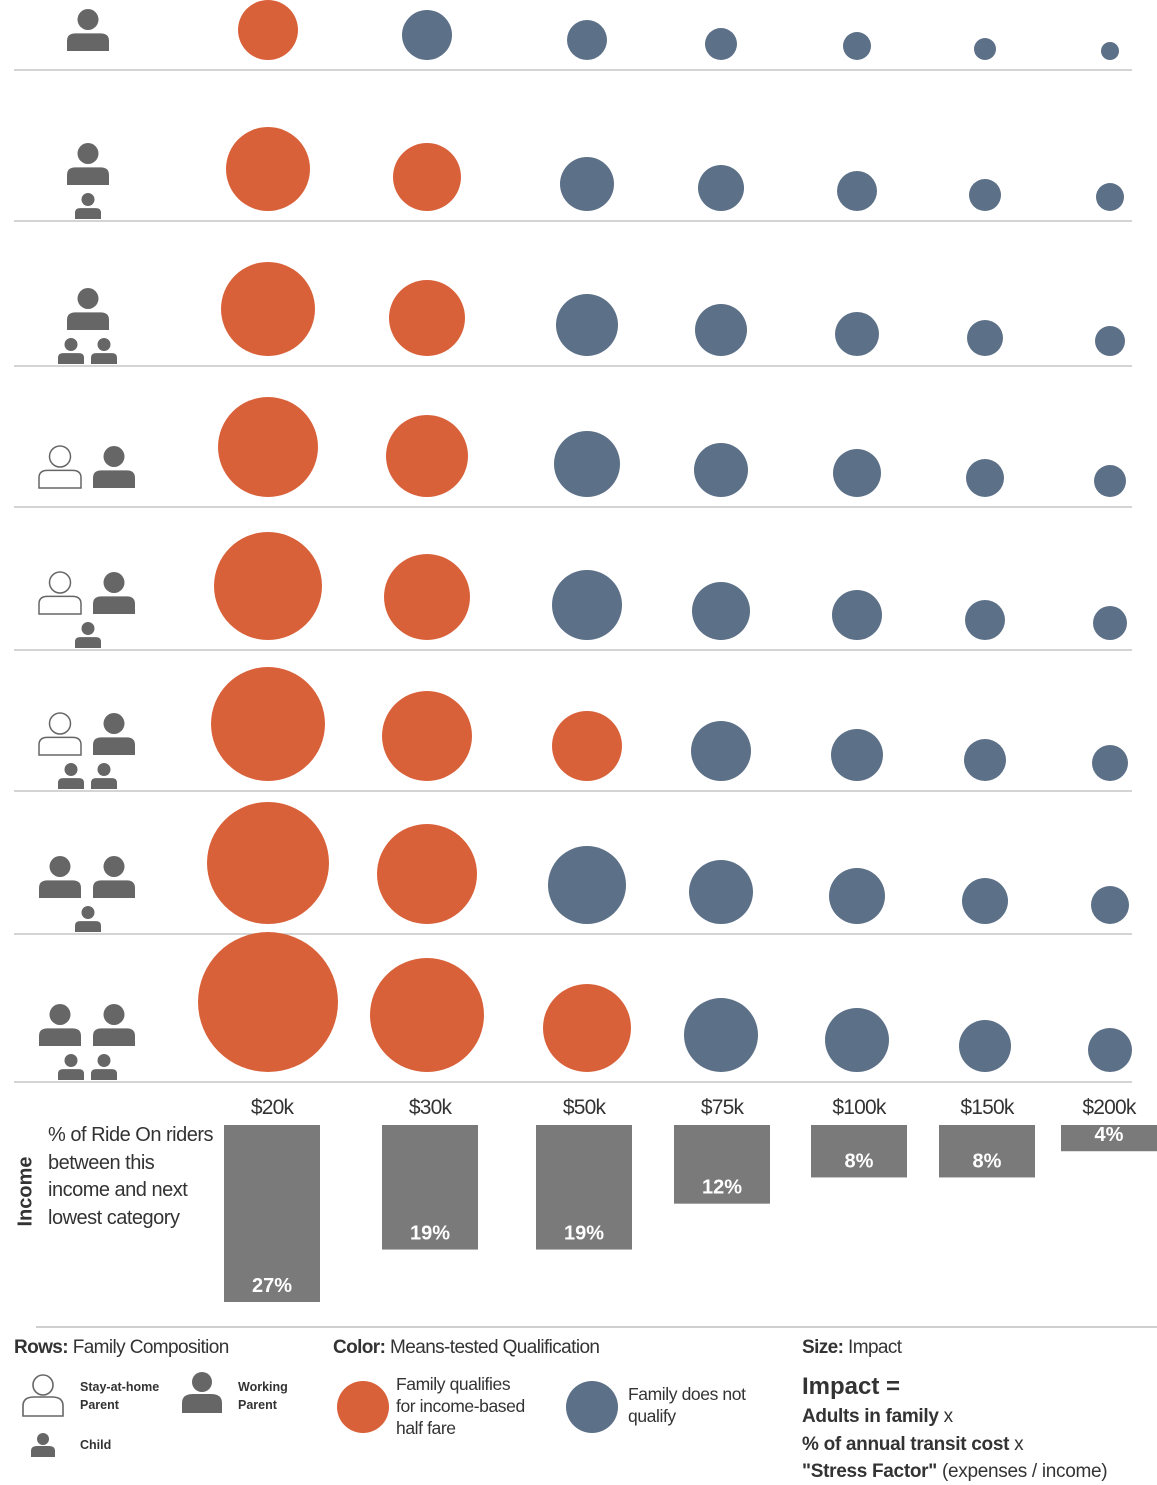 This screenshot has width=1157, height=1485. Describe the element at coordinates (272, 1286) in the screenshot. I see `rider-share-value: 27%` at that location.